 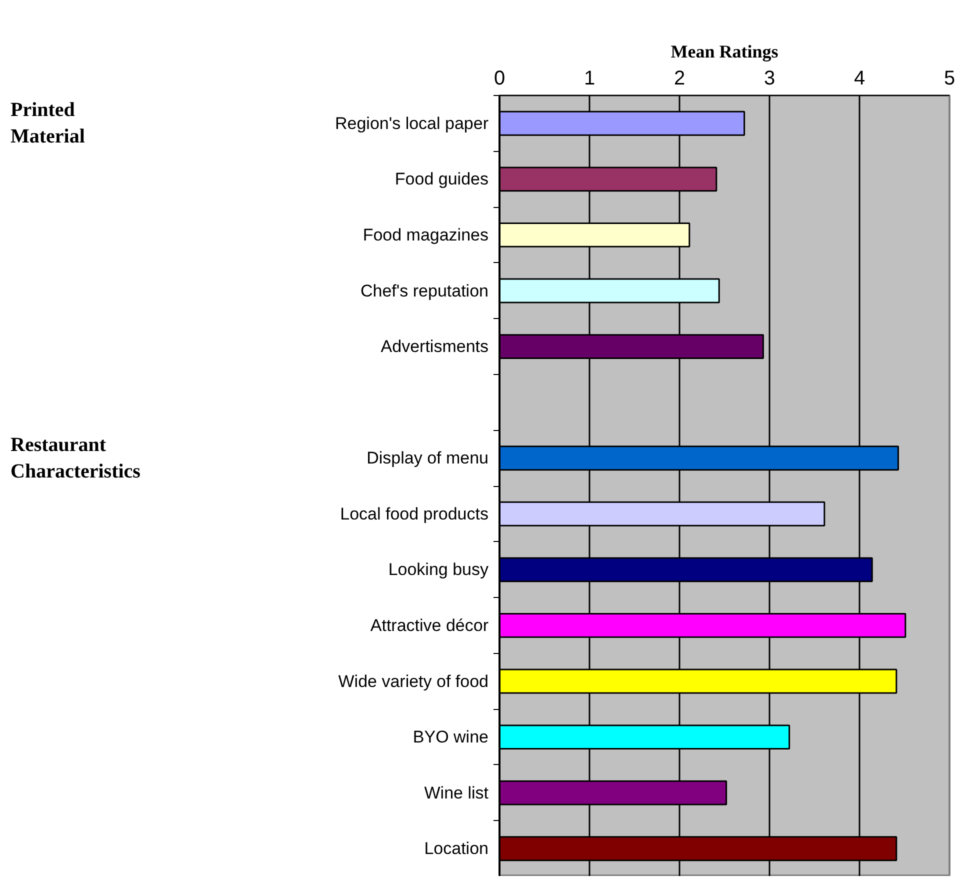 What do you see at coordinates (456, 792) in the screenshot?
I see `y-tick-label: Wine list` at bounding box center [456, 792].